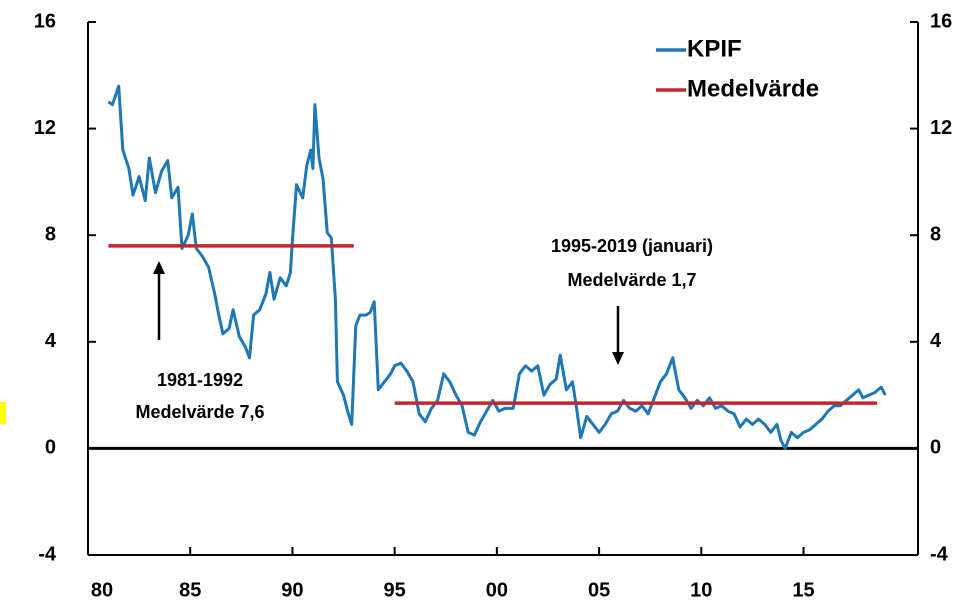 This screenshot has height=611, width=973. I want to click on annotation: Medelvärde 1,7, so click(631, 280).